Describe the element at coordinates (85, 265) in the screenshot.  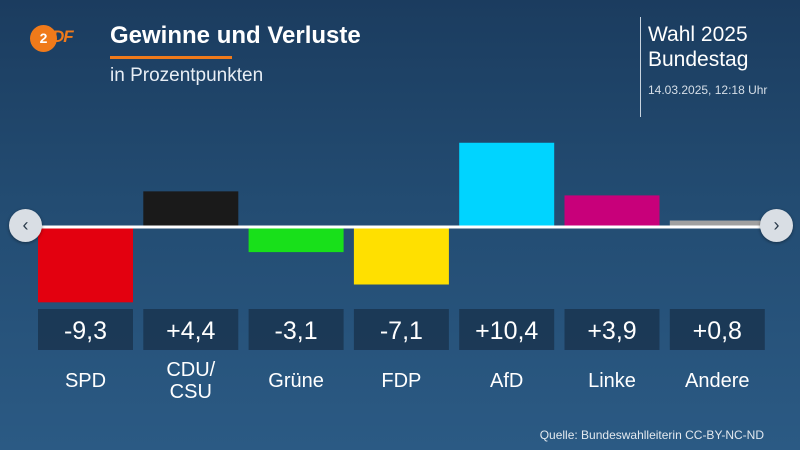
I see `bar-spd` at that location.